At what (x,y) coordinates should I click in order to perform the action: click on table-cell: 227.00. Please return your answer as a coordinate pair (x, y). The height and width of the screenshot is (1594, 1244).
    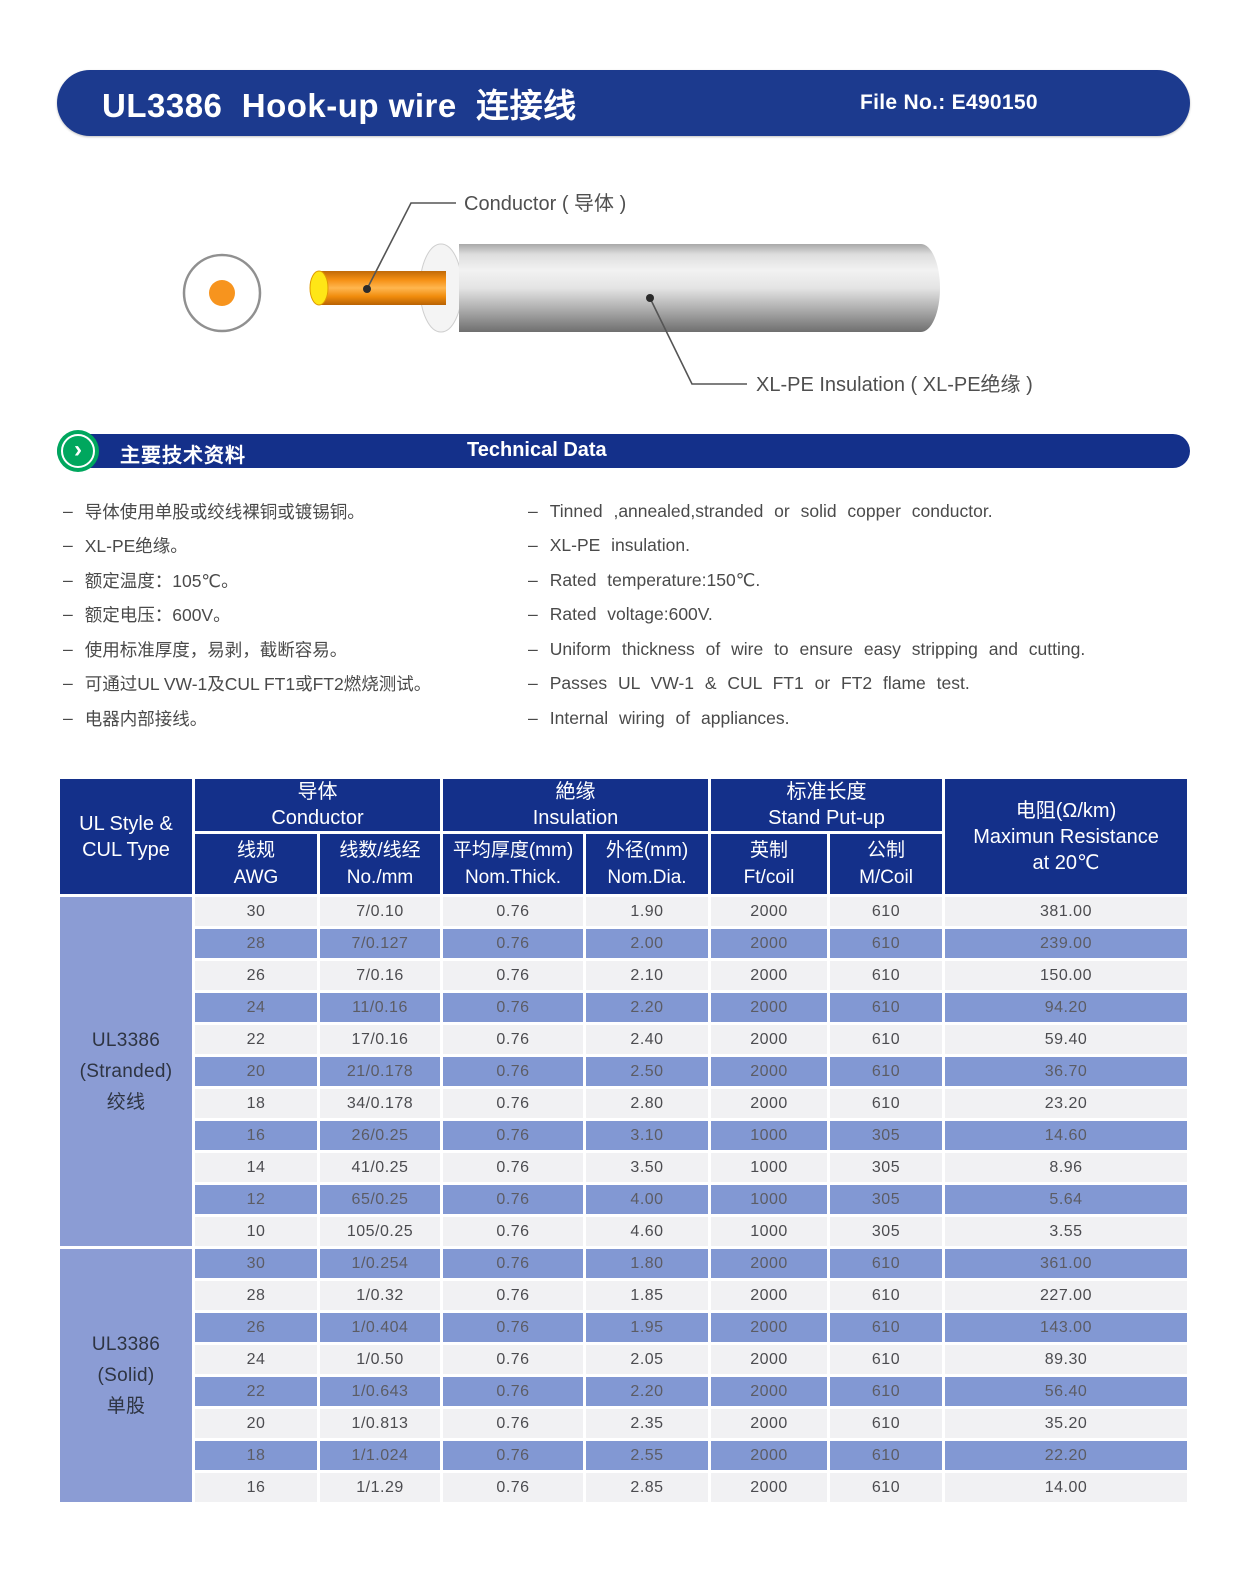
    Looking at the image, I should click on (1066, 1295).